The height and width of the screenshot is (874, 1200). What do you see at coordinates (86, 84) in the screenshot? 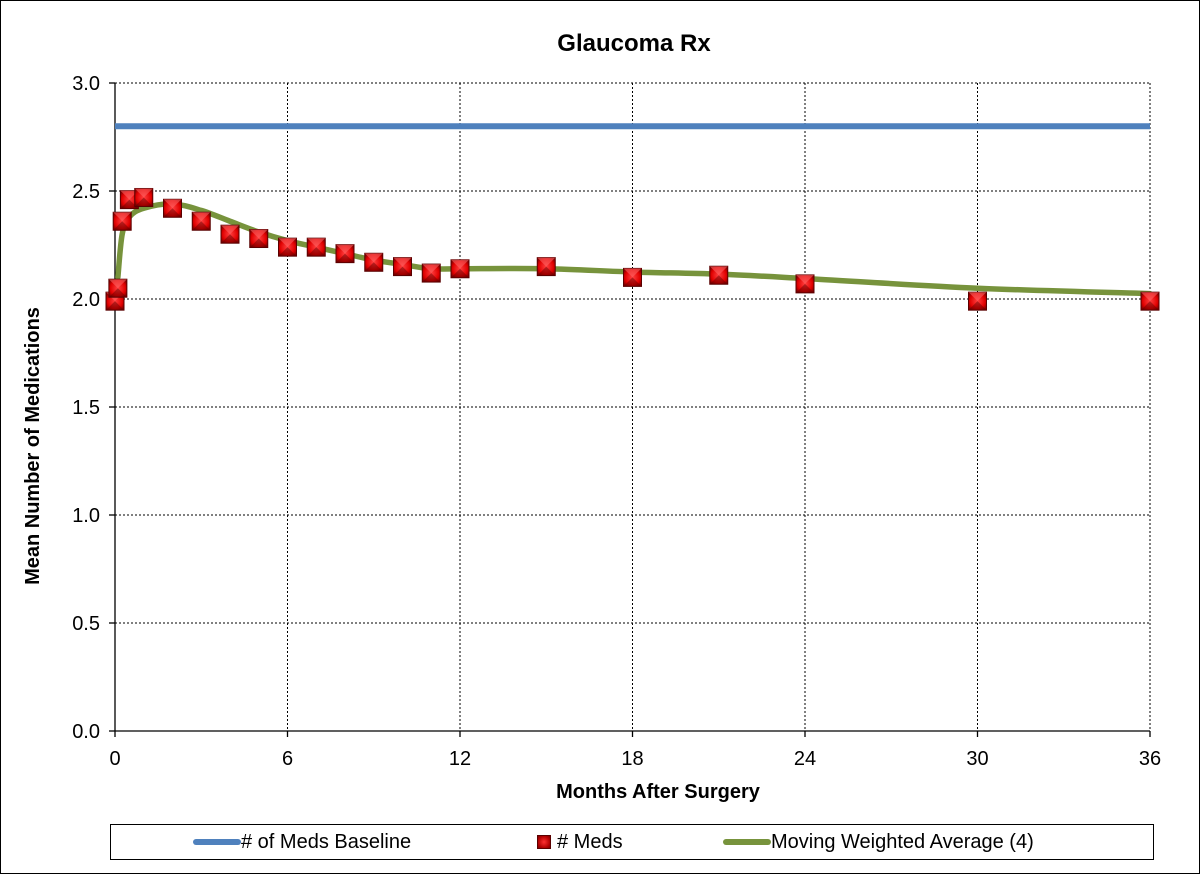
I see `y-tick-label: 3.0` at bounding box center [86, 84].